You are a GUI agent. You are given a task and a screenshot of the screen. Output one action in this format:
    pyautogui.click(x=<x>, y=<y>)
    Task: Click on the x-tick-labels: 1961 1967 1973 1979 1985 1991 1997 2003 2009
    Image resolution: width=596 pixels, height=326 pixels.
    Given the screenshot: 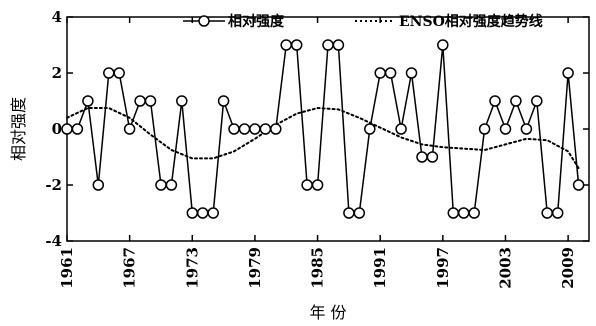 What is the action you would take?
    pyautogui.click(x=317, y=268)
    